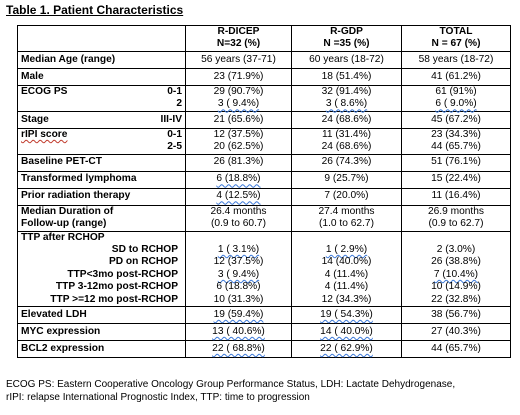 Image resolution: width=520 pixels, height=415 pixels. I want to click on row-label: Stage, so click(35, 119).